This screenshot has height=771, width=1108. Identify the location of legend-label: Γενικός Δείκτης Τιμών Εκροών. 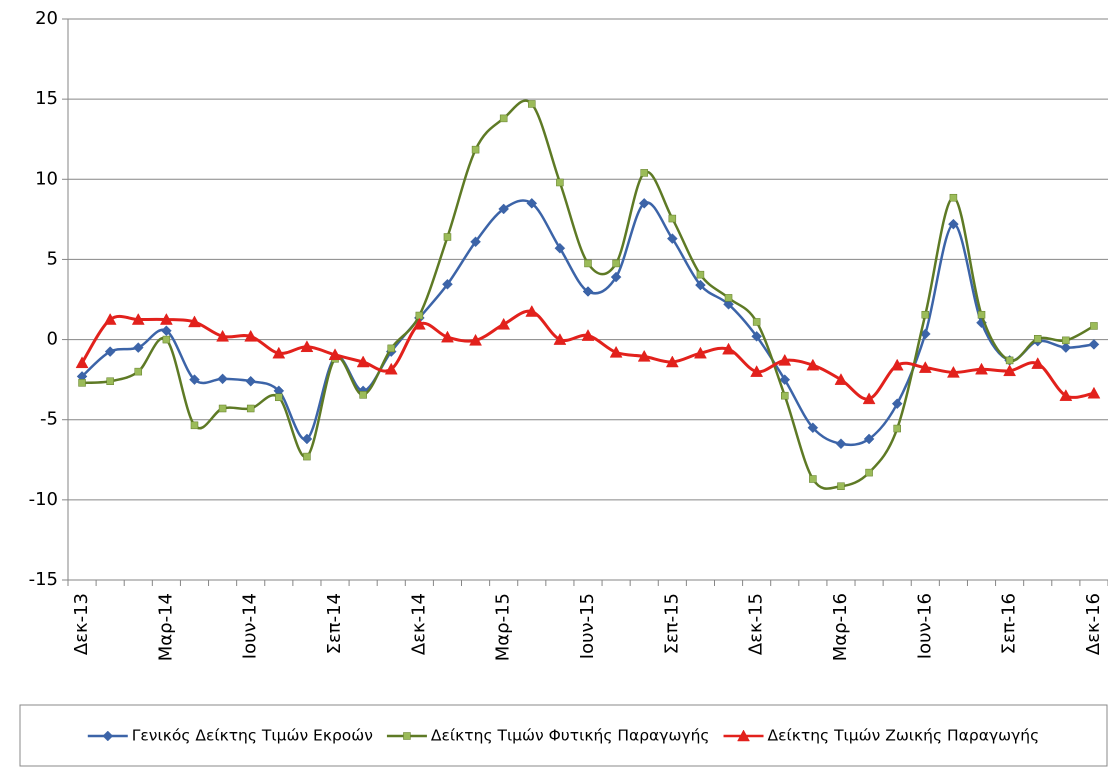
(252, 736).